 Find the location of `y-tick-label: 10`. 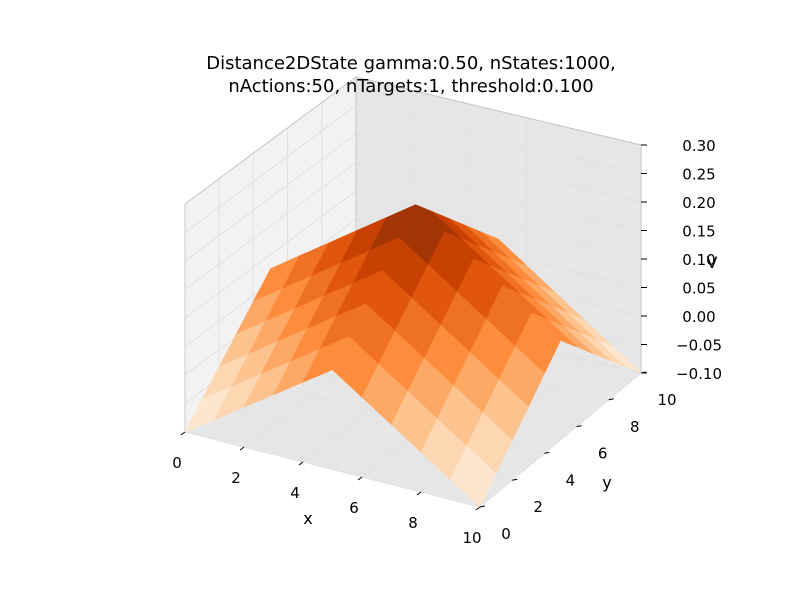

y-tick-label: 10 is located at coordinates (666, 400).